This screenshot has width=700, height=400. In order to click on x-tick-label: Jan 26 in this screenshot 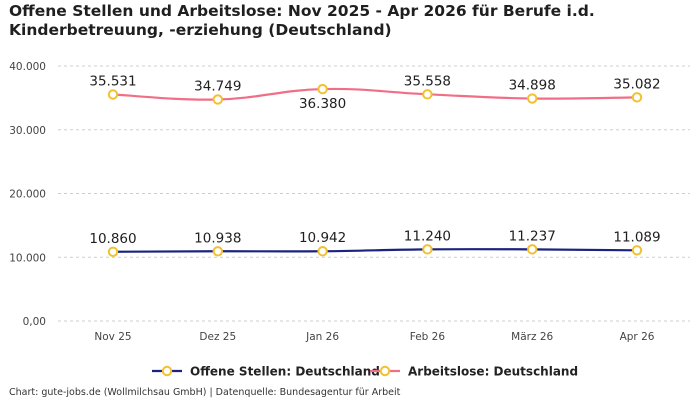, I will do `click(322, 337)`.